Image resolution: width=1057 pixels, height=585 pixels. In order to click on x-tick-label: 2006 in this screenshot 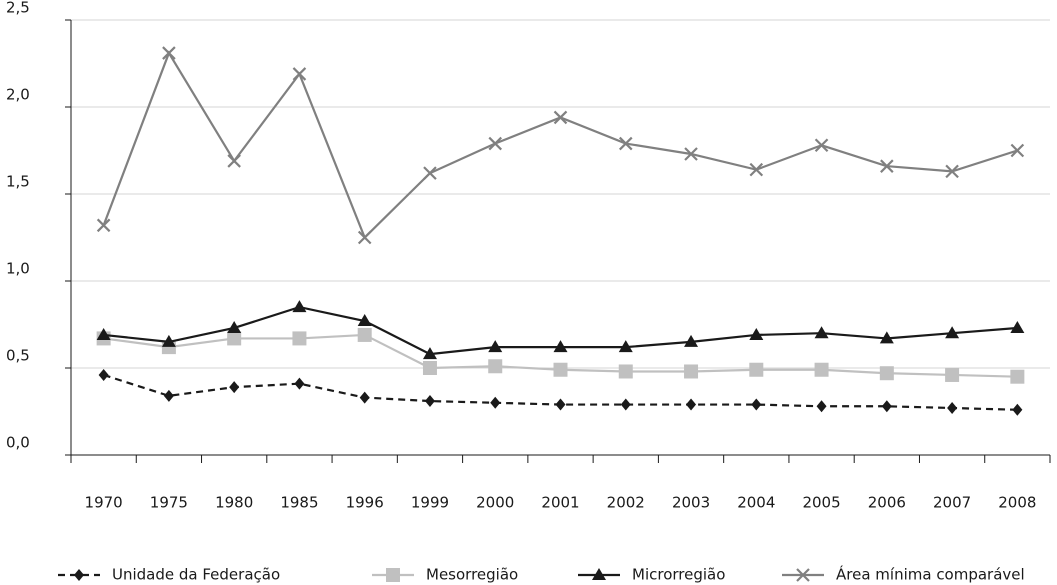, I will do `click(887, 503)`.